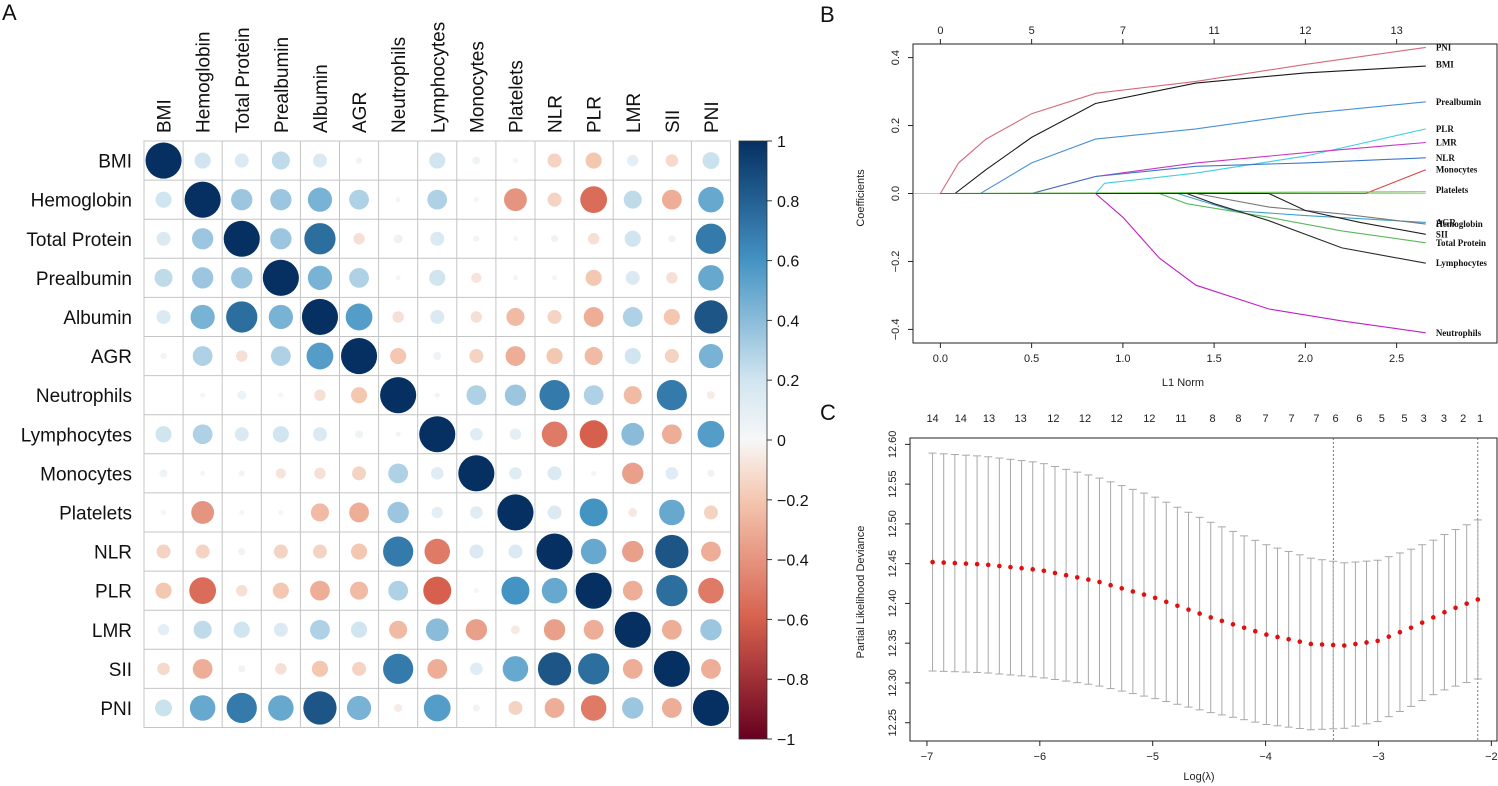 Image resolution: width=1498 pixels, height=786 pixels. Describe the element at coordinates (781, 142) in the screenshot. I see `colorbar-tick-label: 1` at that location.